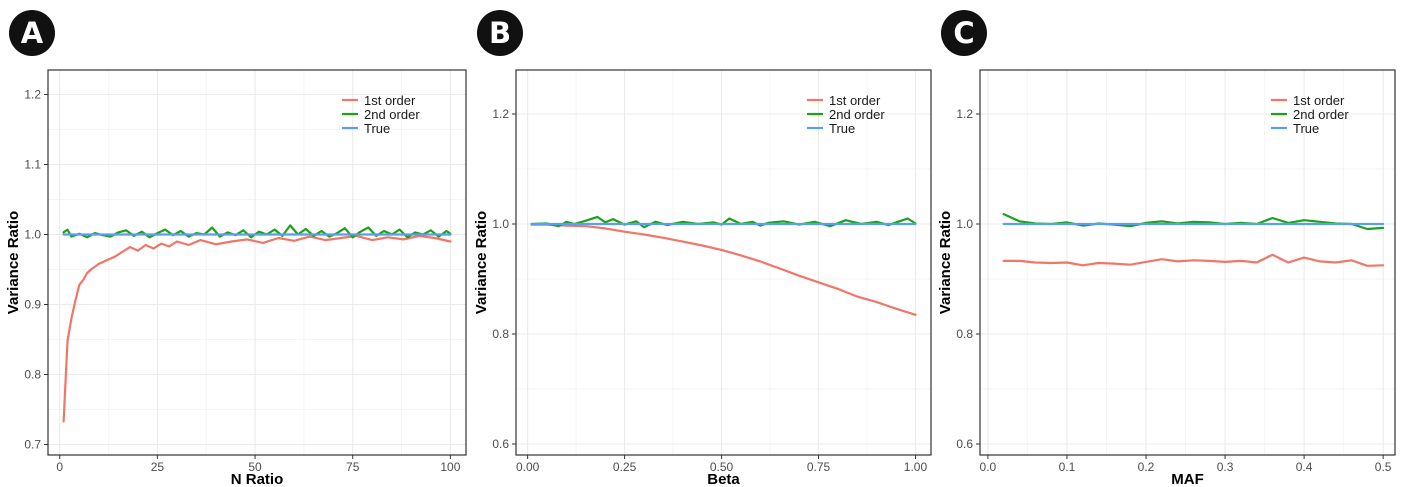 The image size is (1402, 487). I want to click on y-tick-label: 1.1, so click(32, 165).